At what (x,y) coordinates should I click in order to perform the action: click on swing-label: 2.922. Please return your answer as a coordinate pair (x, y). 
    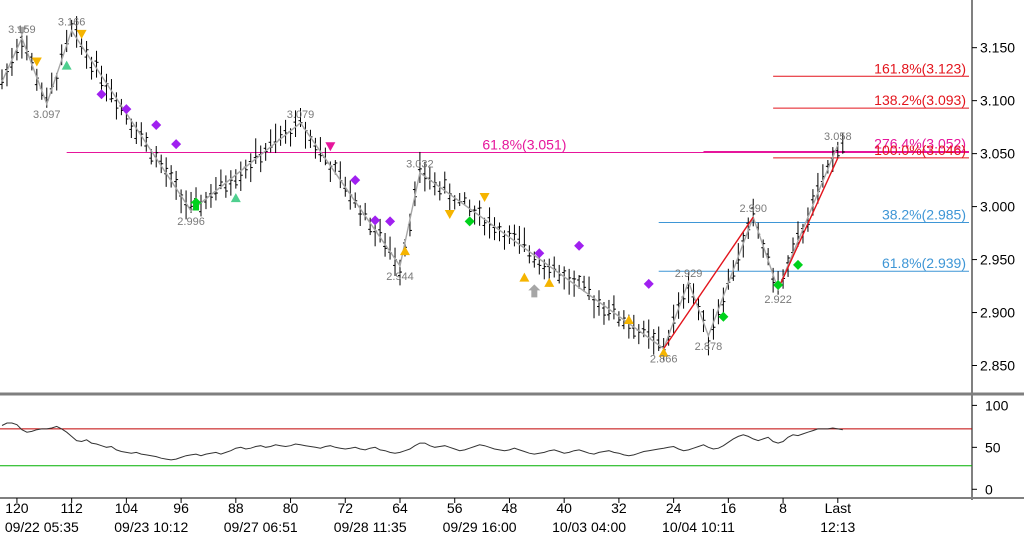
    Looking at the image, I should click on (778, 300).